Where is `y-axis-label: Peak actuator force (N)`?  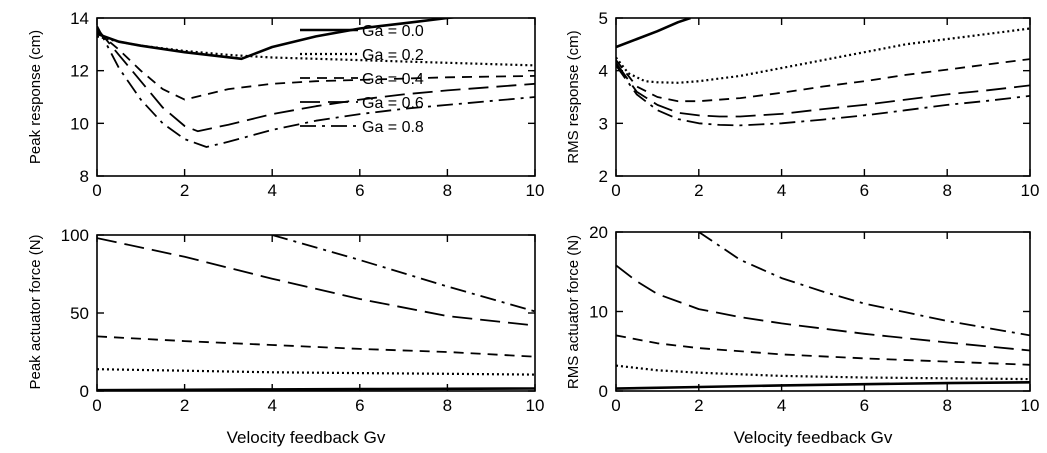
y-axis-label: Peak actuator force (N) is located at coordinates (35, 311).